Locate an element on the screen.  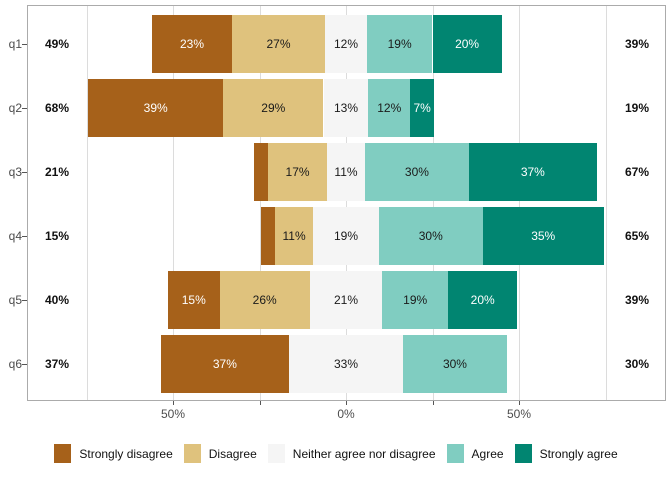
question-label: q5 is located at coordinates (15, 300).